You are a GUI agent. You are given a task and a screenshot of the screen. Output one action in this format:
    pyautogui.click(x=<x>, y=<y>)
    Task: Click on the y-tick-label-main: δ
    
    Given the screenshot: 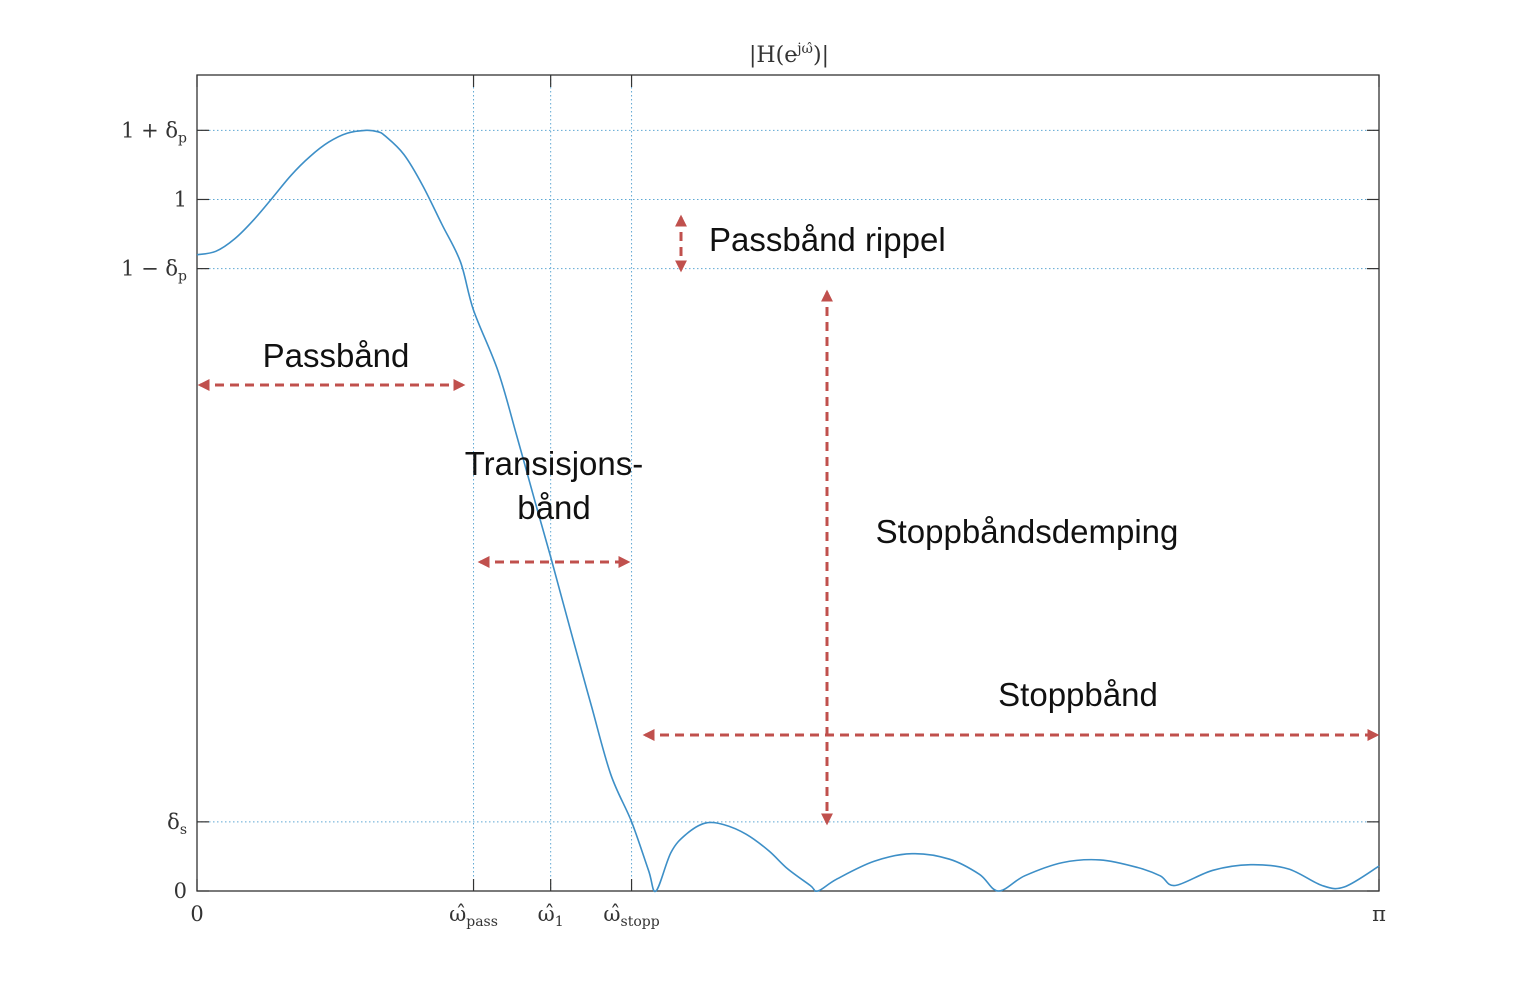 What is the action you would take?
    pyautogui.click(x=173, y=822)
    